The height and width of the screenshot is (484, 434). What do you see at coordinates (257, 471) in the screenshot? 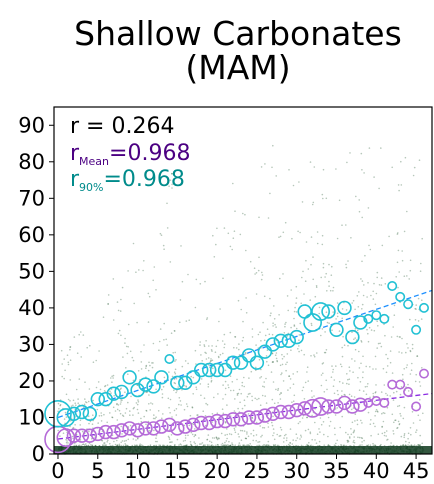
I see `x-tick-label: 25` at bounding box center [257, 471].